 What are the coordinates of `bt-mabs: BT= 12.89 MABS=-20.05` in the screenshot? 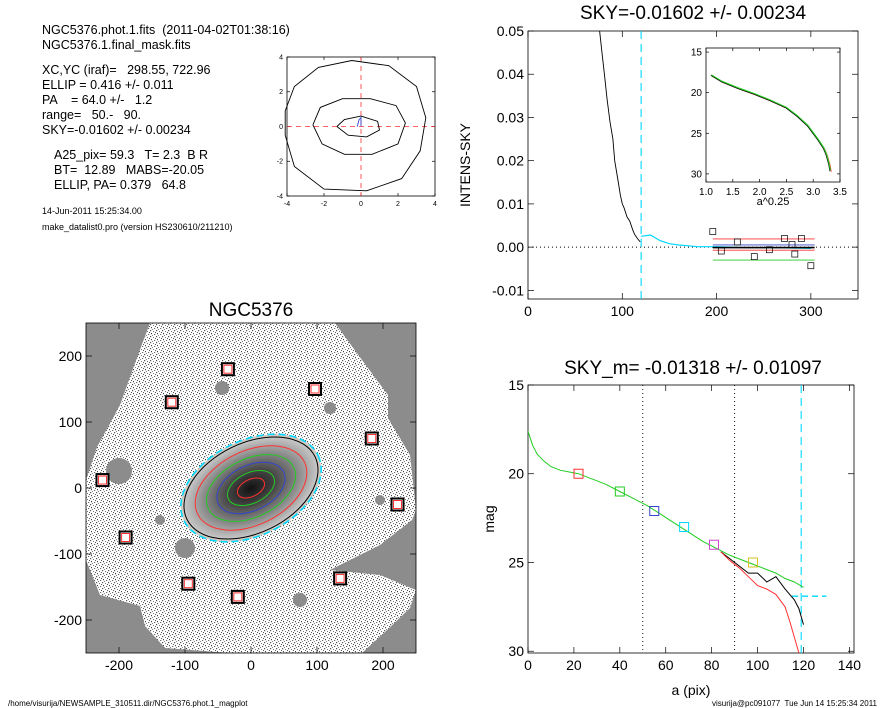 It's located at (129, 170).